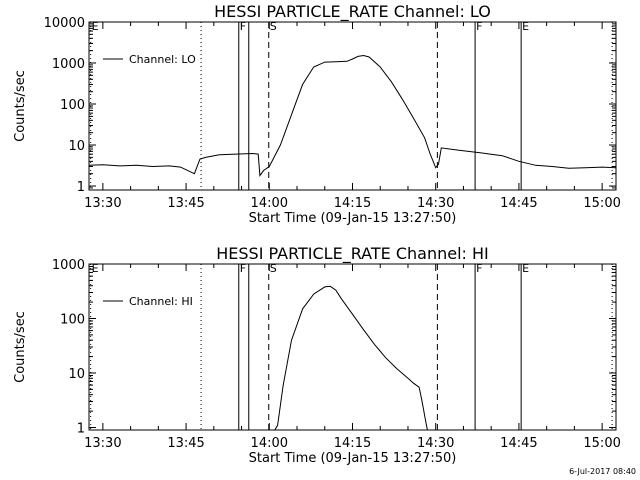 This screenshot has height=480, width=640. I want to click on lo-marker-label-4: S, so click(273, 26).